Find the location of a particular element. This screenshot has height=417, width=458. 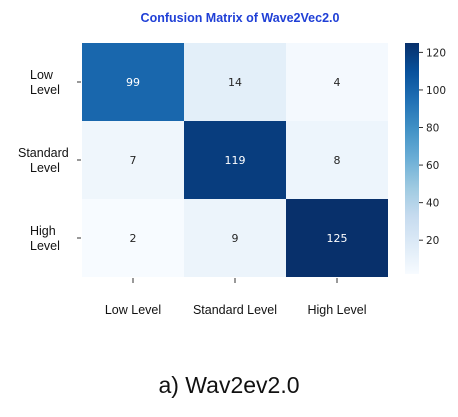

x-axis-tick-labels: Low Level Standard Level High Level is located at coordinates (236, 297).